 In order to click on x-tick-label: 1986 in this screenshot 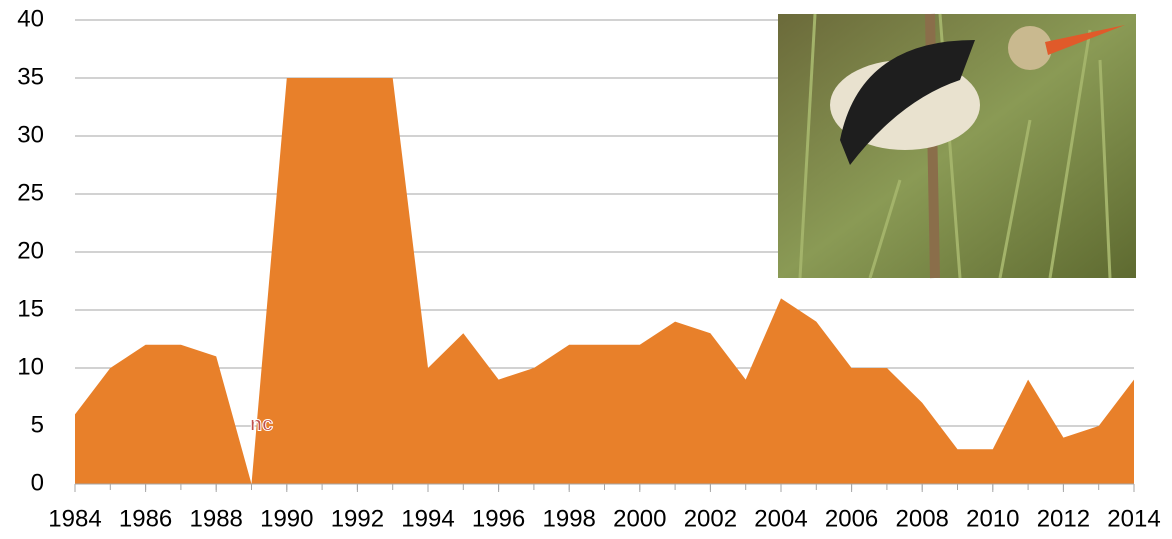, I will do `click(145, 518)`.